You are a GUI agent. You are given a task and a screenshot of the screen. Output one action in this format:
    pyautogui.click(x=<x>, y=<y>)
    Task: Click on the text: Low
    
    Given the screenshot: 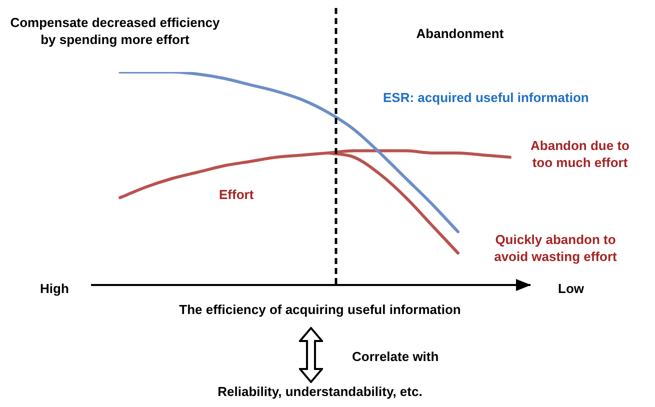 What is the action you would take?
    pyautogui.click(x=571, y=288)
    